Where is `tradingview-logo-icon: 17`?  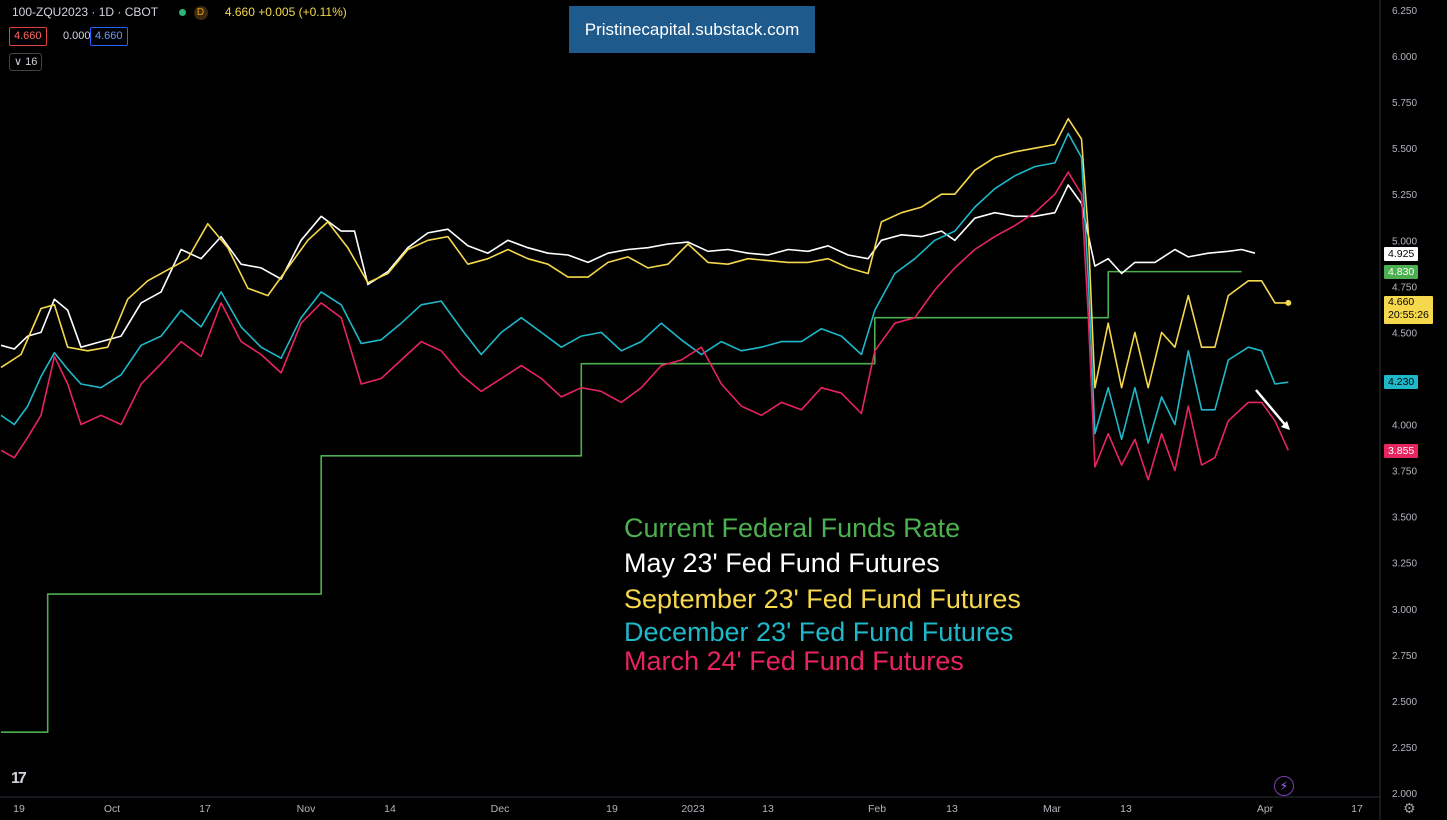 tradingview-logo-icon: 17 is located at coordinates (19, 778).